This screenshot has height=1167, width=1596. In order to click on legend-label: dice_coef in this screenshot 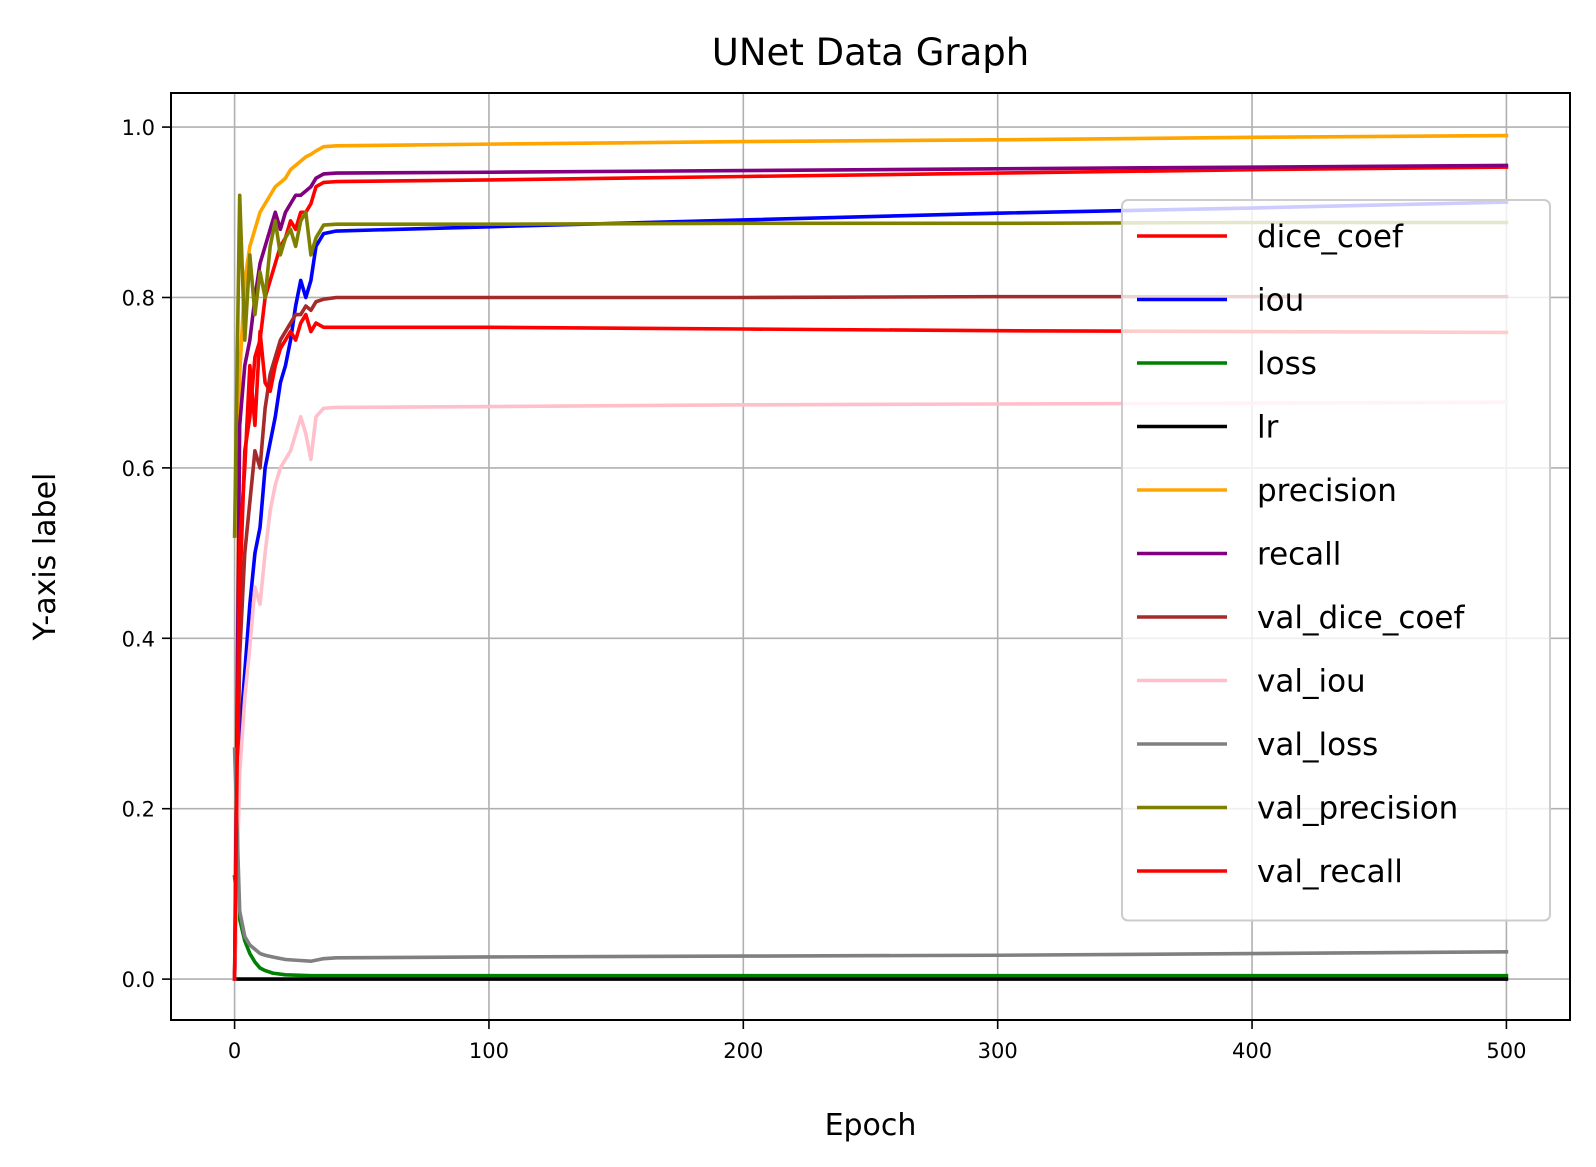, I will do `click(1330, 237)`.